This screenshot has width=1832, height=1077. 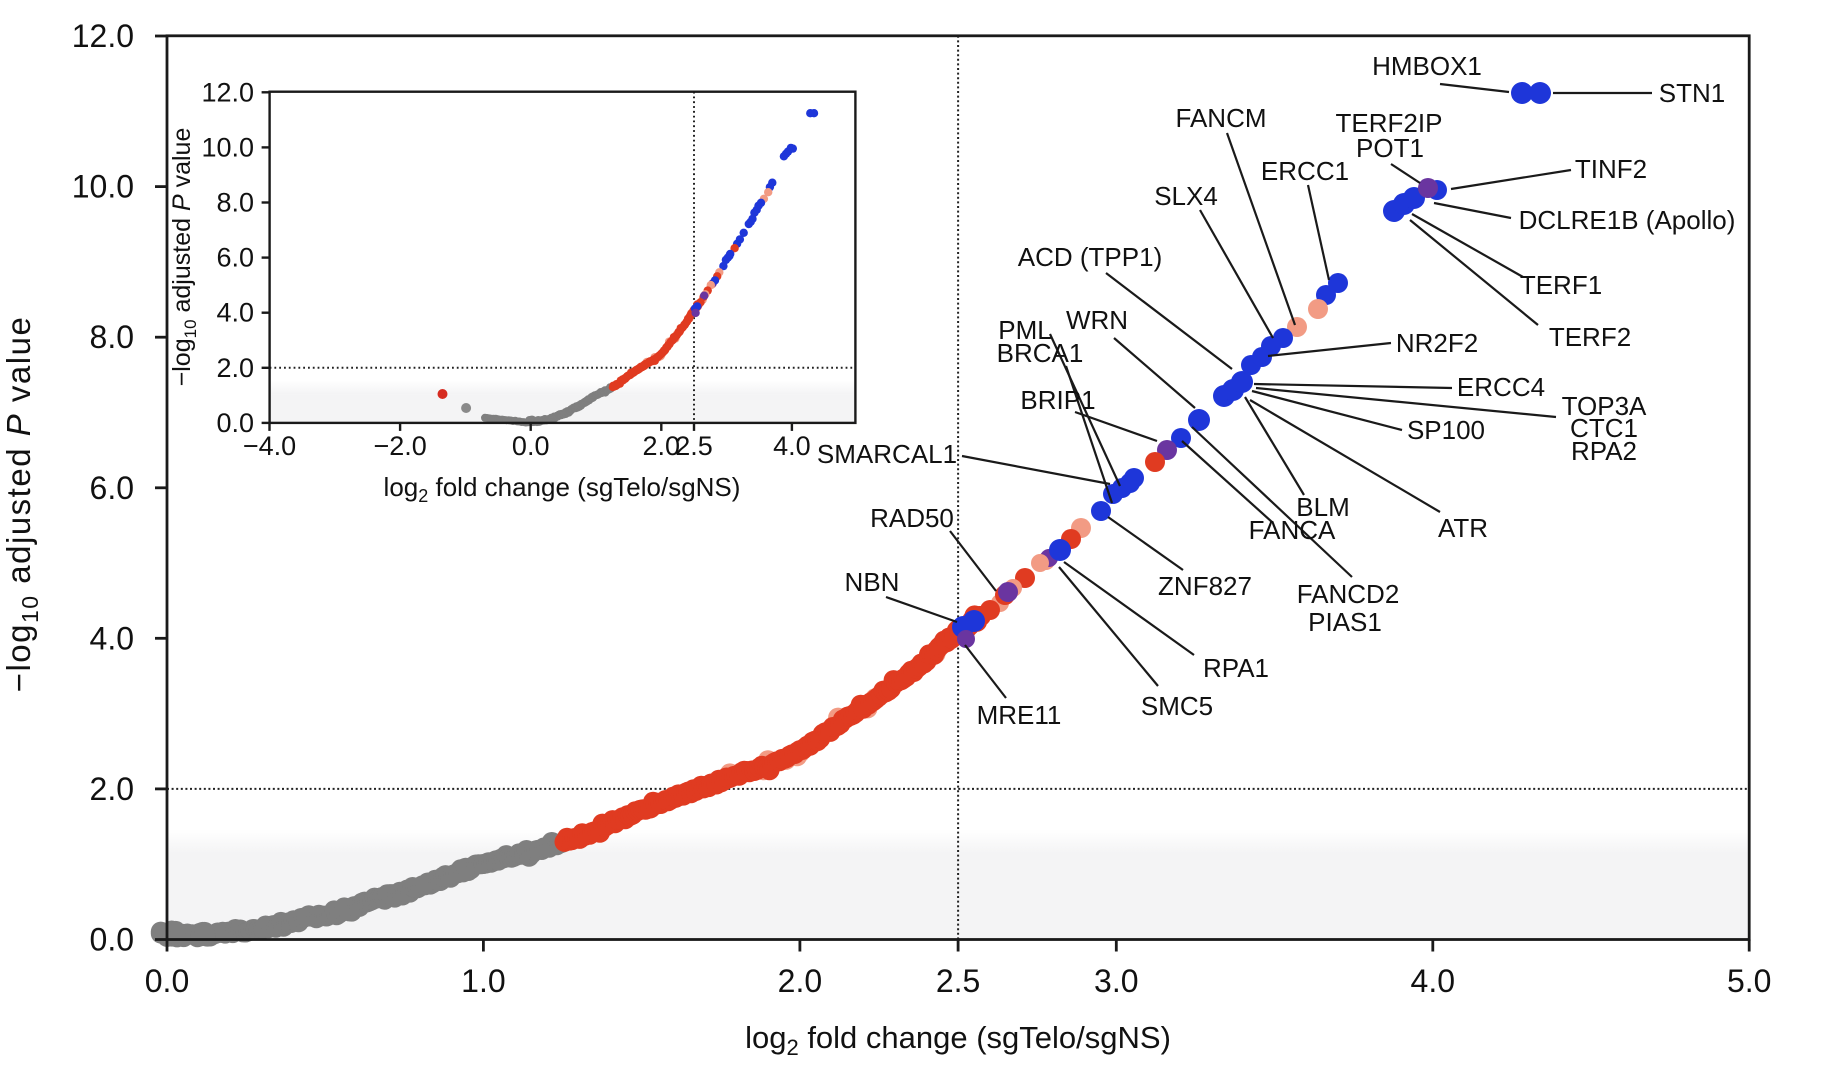 I want to click on svg-text: 3.0, so click(x=1116, y=981).